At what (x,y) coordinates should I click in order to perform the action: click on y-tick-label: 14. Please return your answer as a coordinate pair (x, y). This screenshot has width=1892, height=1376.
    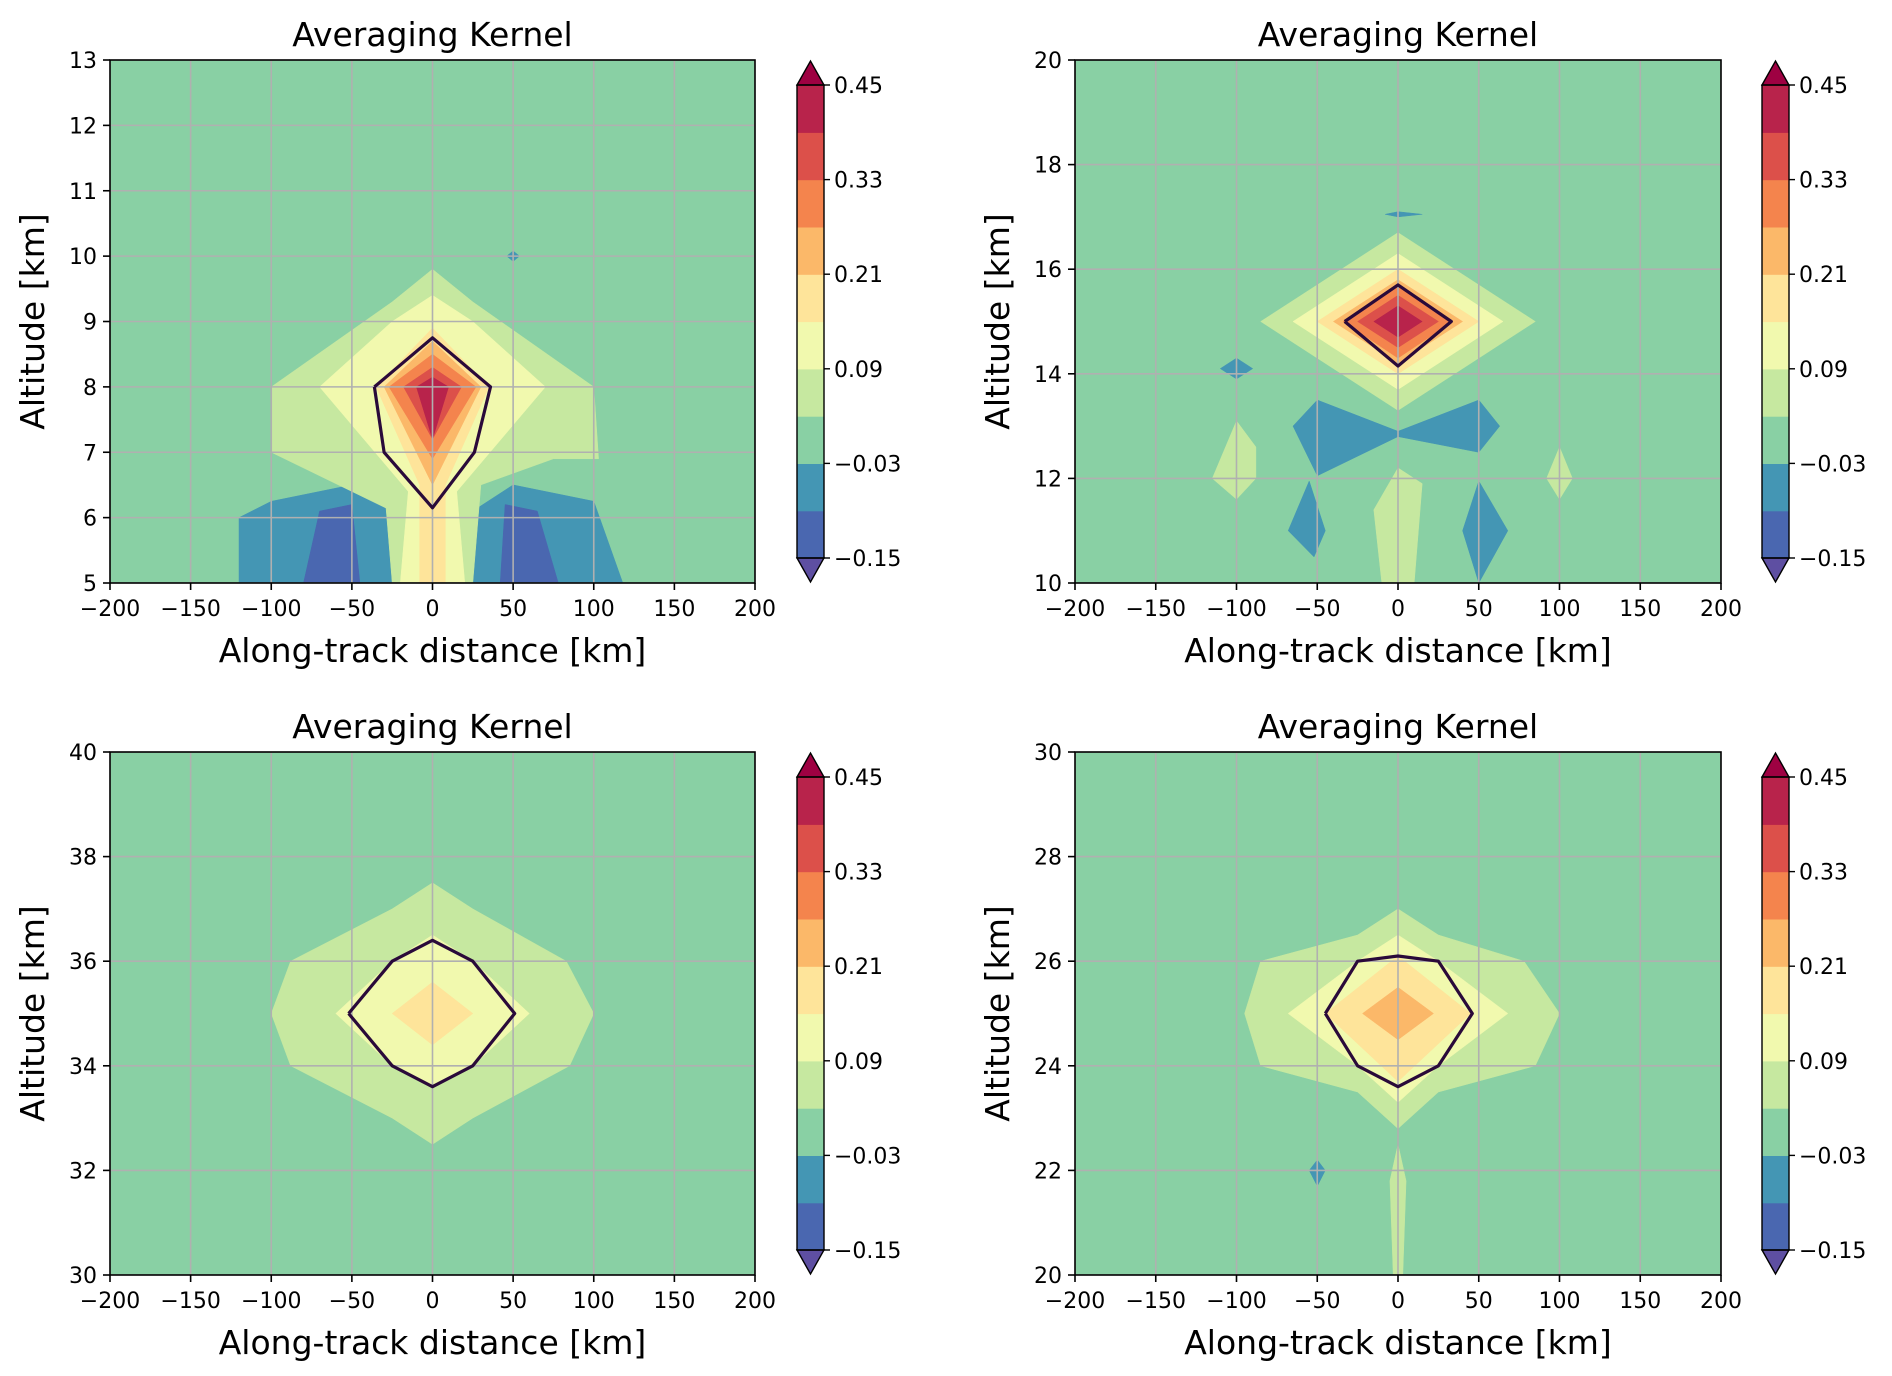
    Looking at the image, I should click on (1048, 375).